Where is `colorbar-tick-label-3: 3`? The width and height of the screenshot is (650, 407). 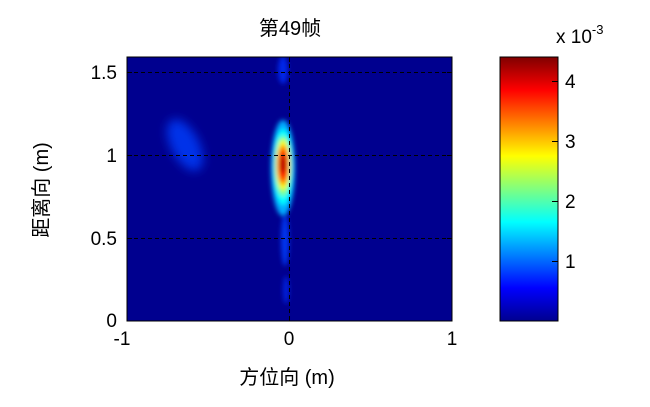 colorbar-tick-label-3: 3 is located at coordinates (570, 142).